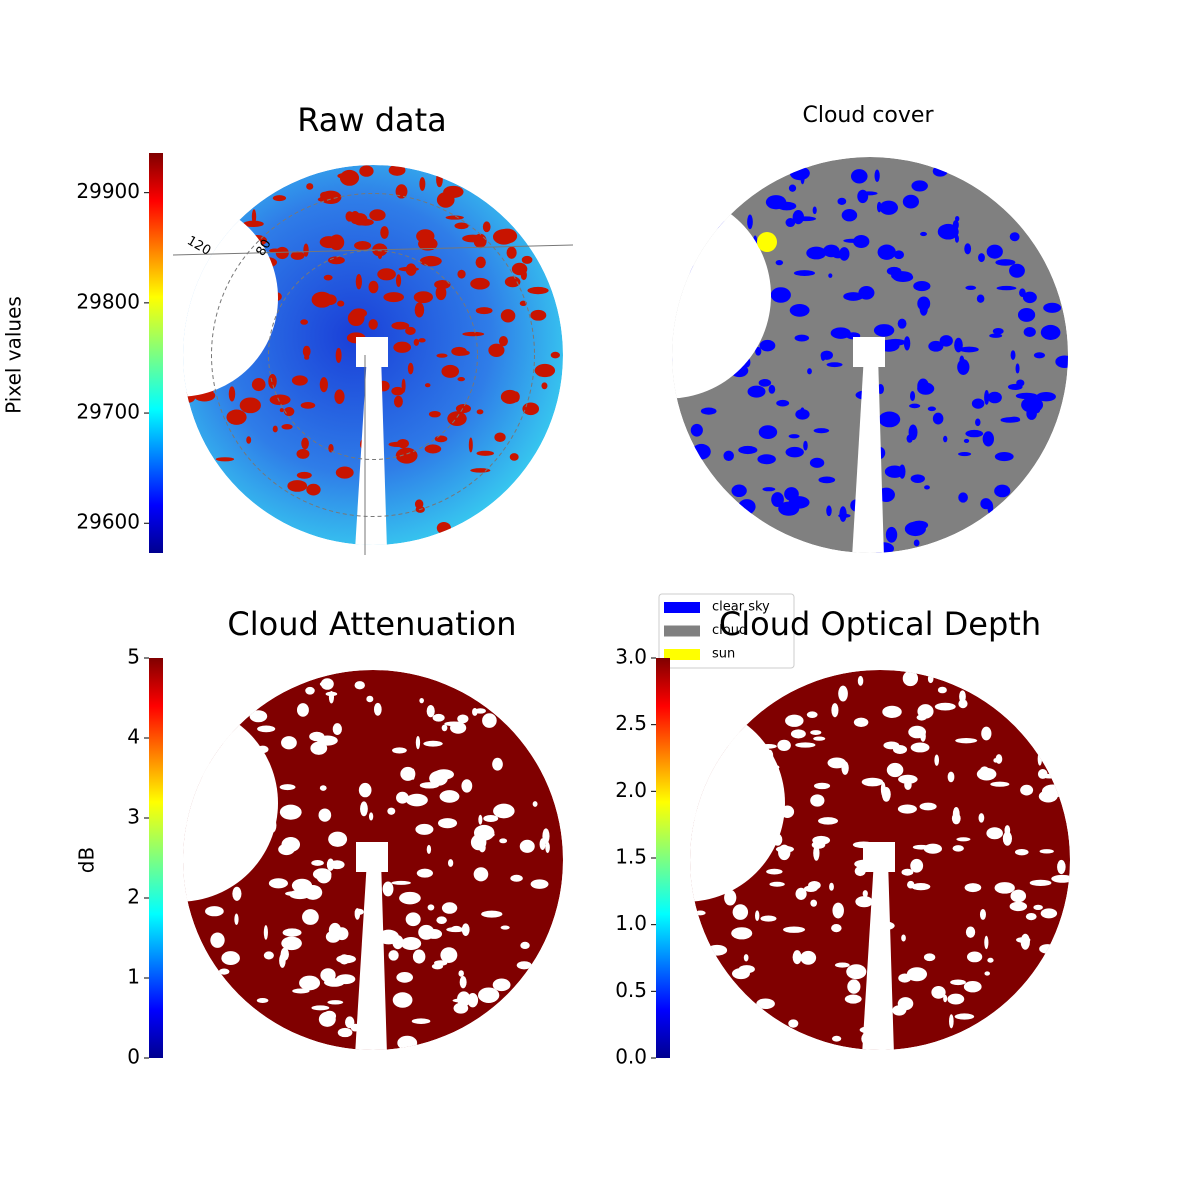 The width and height of the screenshot is (1200, 1200). What do you see at coordinates (87, 860) in the screenshot?
I see `colorbar-label: dB` at bounding box center [87, 860].